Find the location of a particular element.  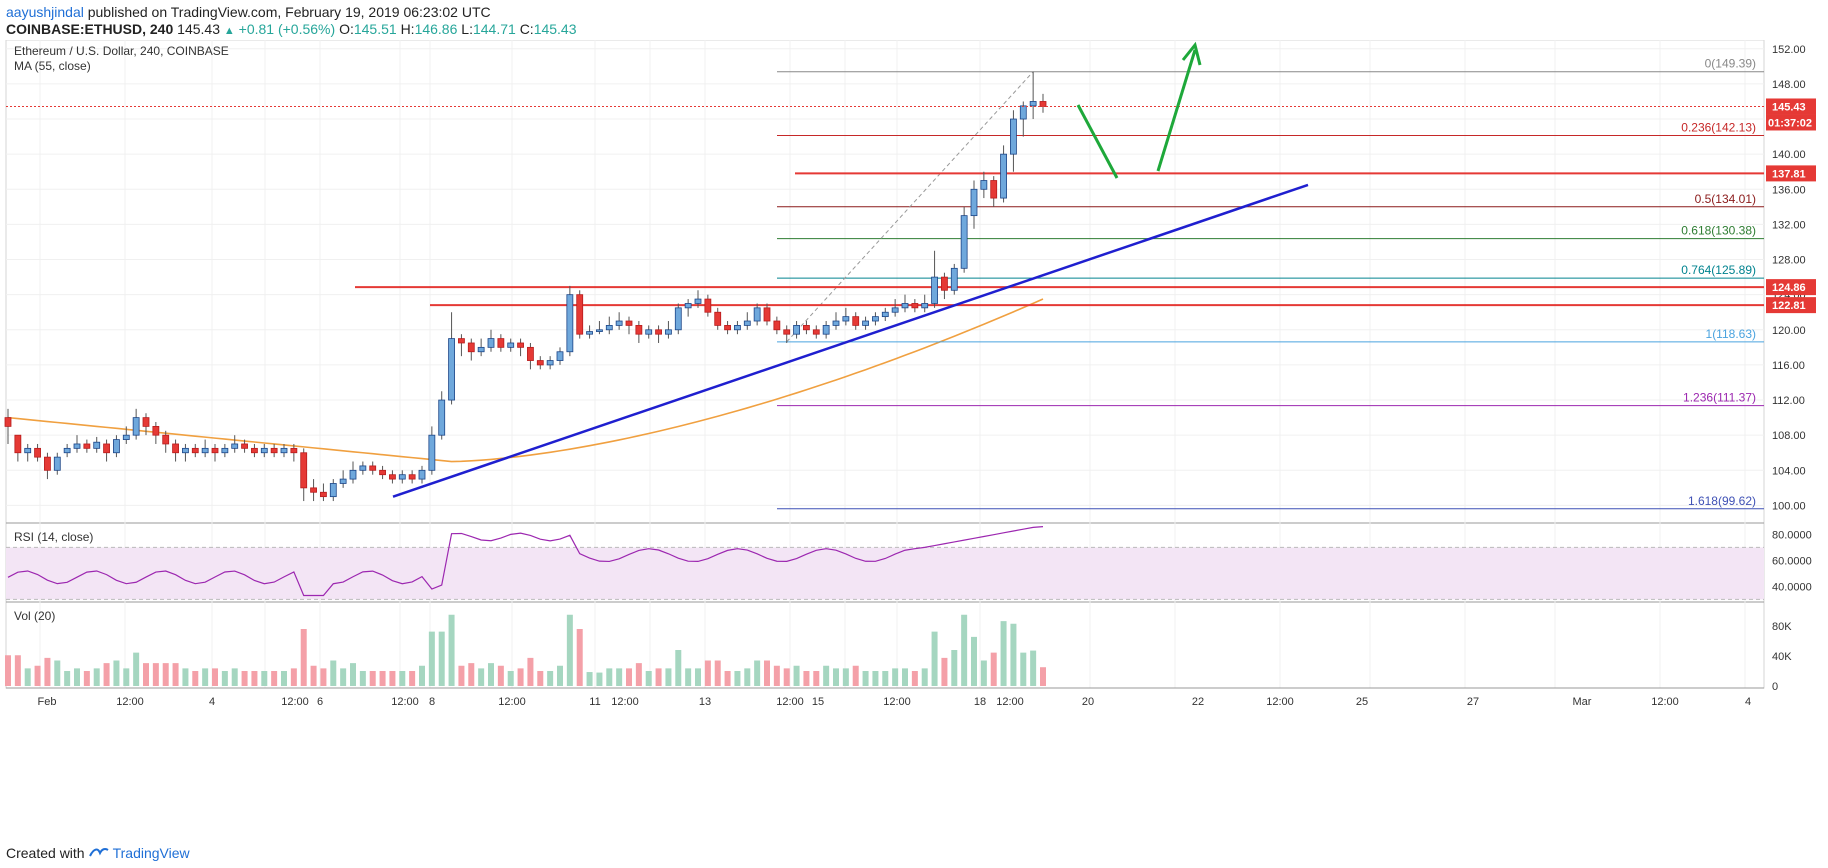

level-tag: 137.81 is located at coordinates (1789, 174).